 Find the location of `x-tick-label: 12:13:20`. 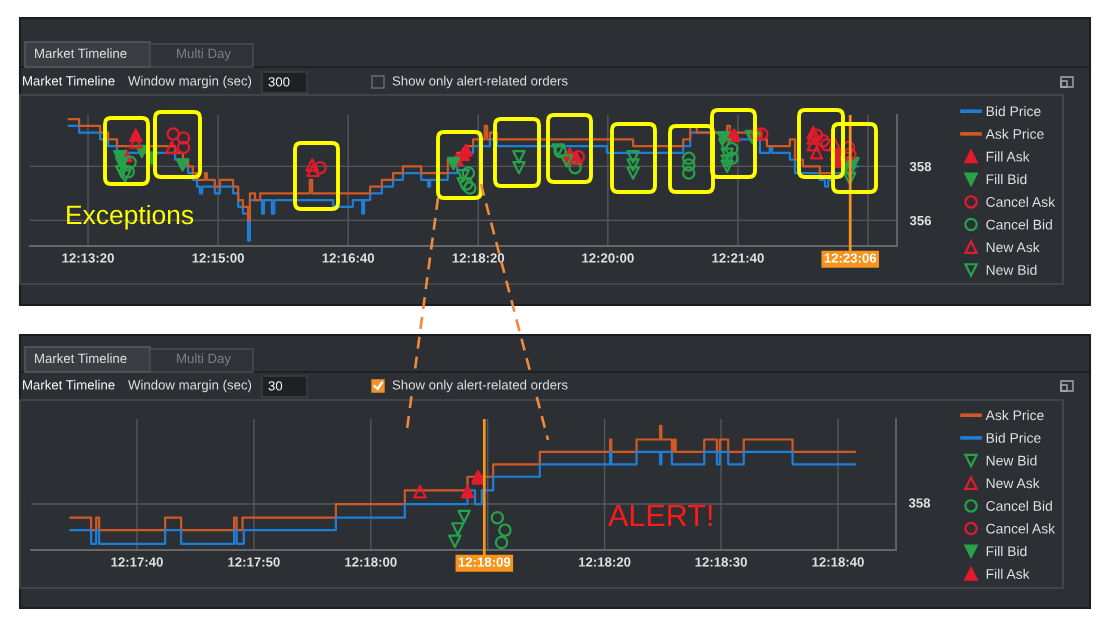

x-tick-label: 12:13:20 is located at coordinates (88, 258).